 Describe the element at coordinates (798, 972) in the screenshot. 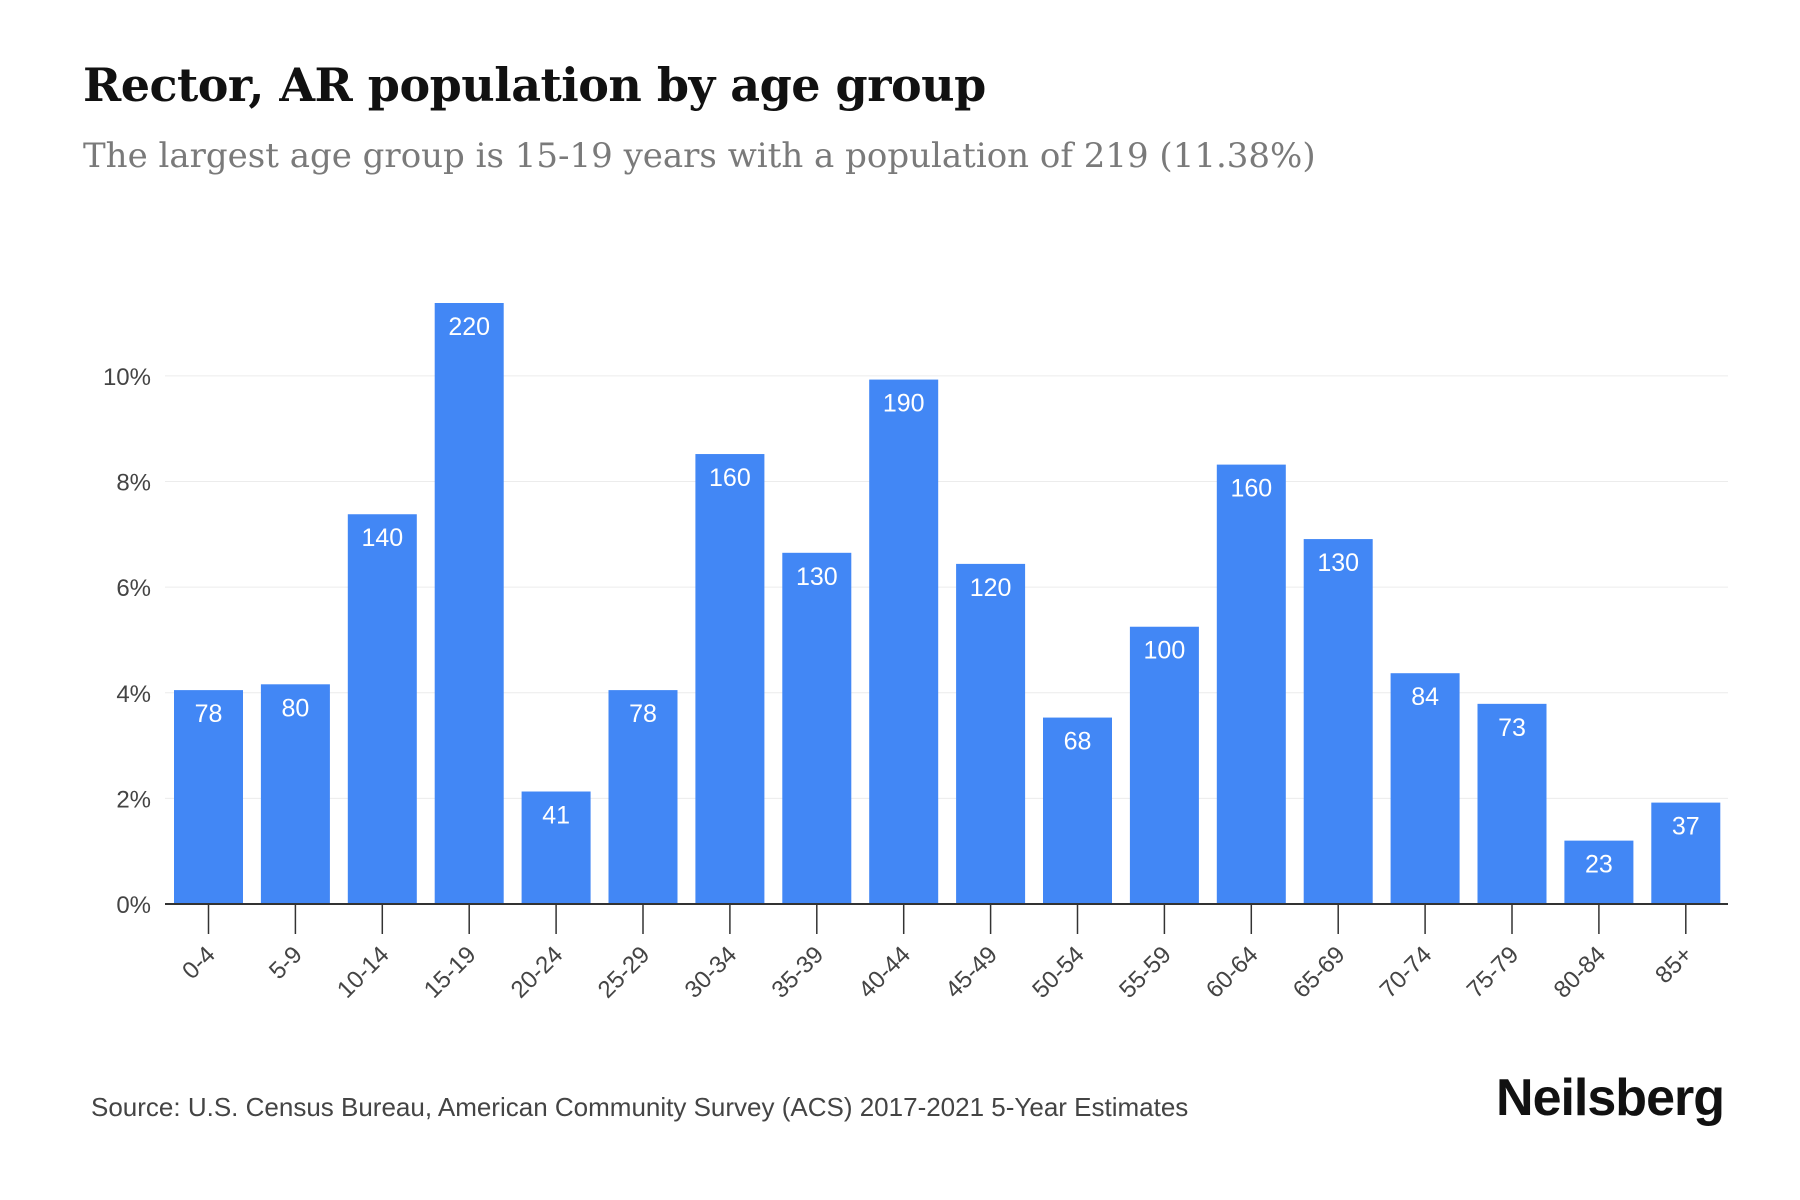

I see `x-tick-label: 35-39` at that location.